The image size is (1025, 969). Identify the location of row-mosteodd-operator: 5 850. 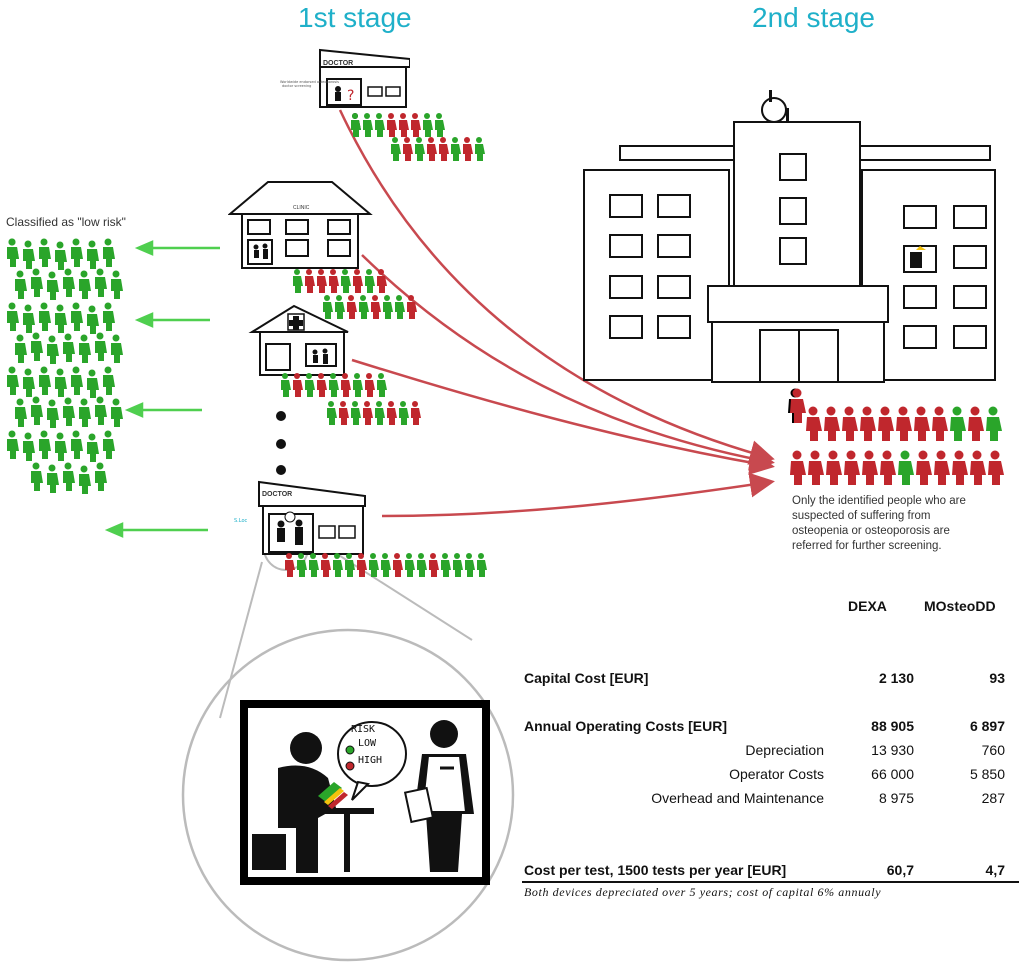
(987, 774).